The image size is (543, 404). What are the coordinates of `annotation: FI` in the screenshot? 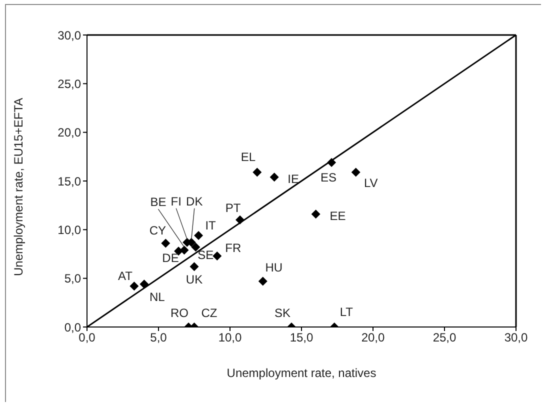 It's located at (176, 201).